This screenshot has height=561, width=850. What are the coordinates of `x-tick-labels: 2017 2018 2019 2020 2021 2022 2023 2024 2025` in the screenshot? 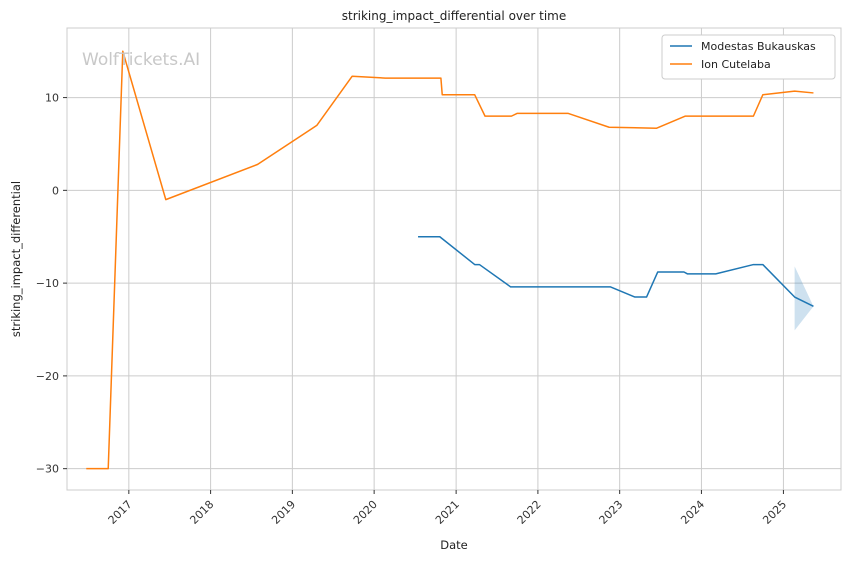 It's located at (447, 508).